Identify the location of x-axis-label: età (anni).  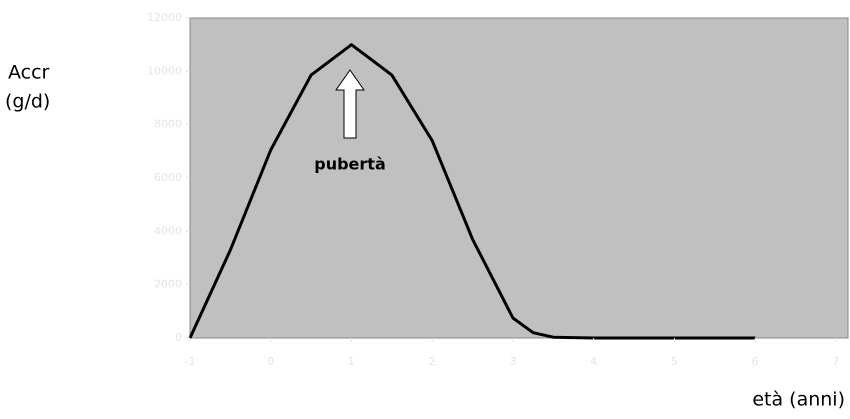
(798, 400).